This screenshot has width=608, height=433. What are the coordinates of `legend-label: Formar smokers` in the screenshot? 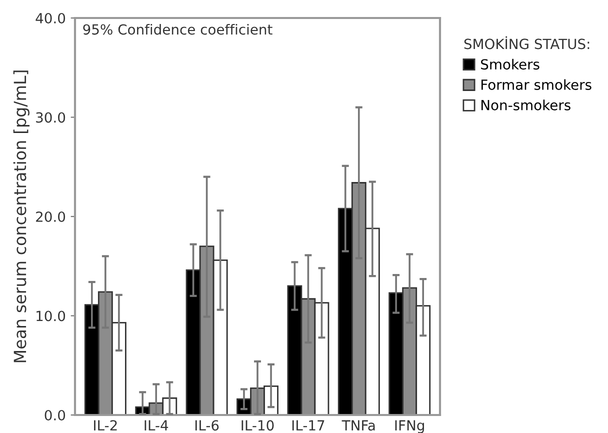 It's located at (536, 84).